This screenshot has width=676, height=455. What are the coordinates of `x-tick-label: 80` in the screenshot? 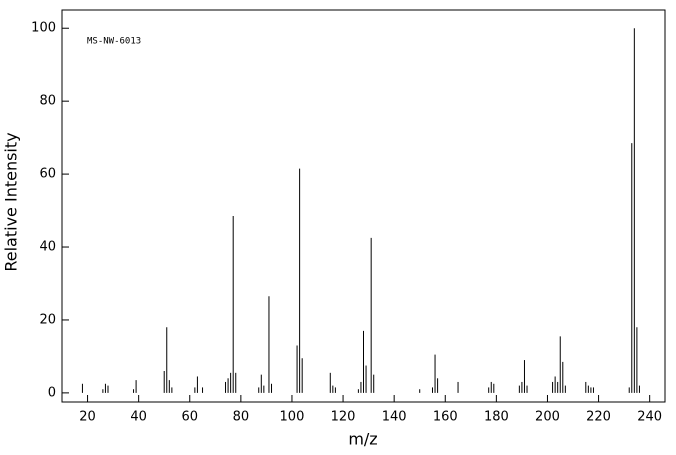 It's located at (241, 417).